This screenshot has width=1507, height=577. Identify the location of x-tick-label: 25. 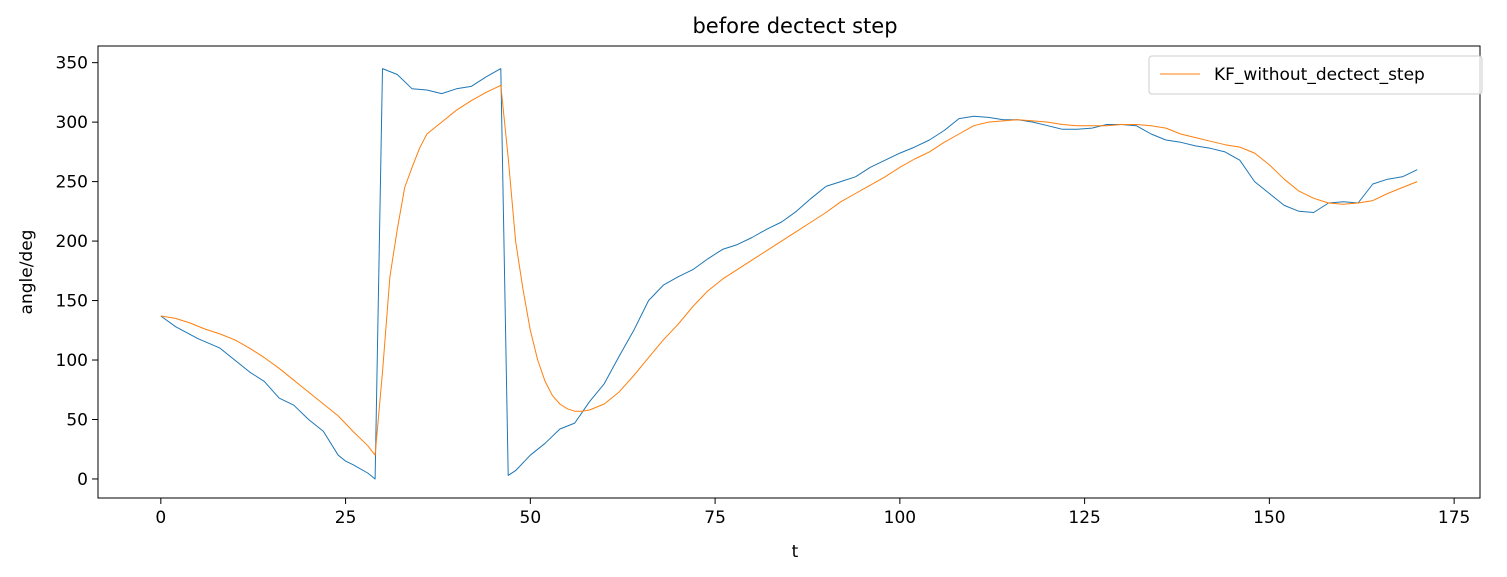
(346, 518).